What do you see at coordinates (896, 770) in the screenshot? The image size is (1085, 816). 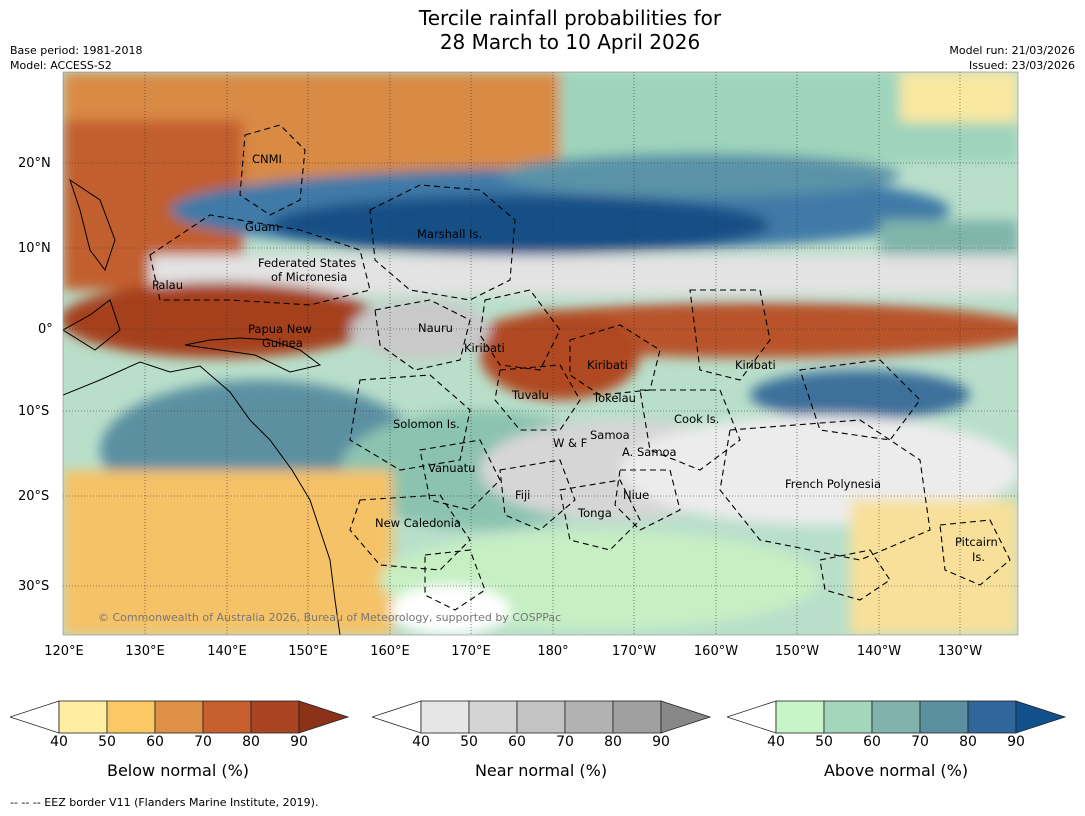 I see `above-normal-title: Above normal (%)` at bounding box center [896, 770].